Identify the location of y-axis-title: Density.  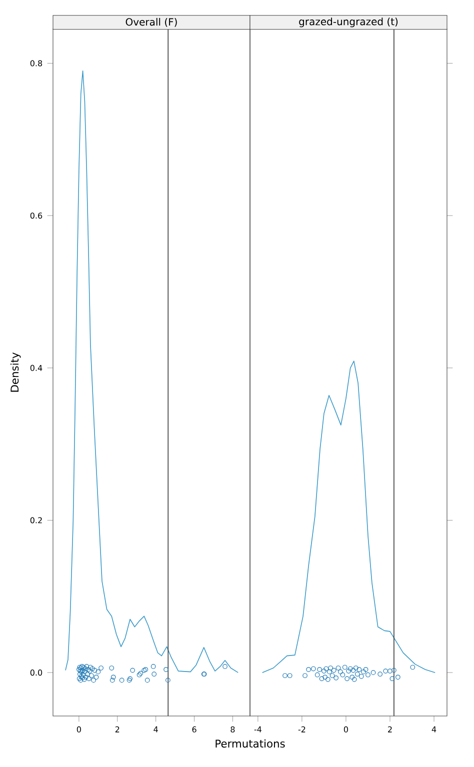
(15, 372).